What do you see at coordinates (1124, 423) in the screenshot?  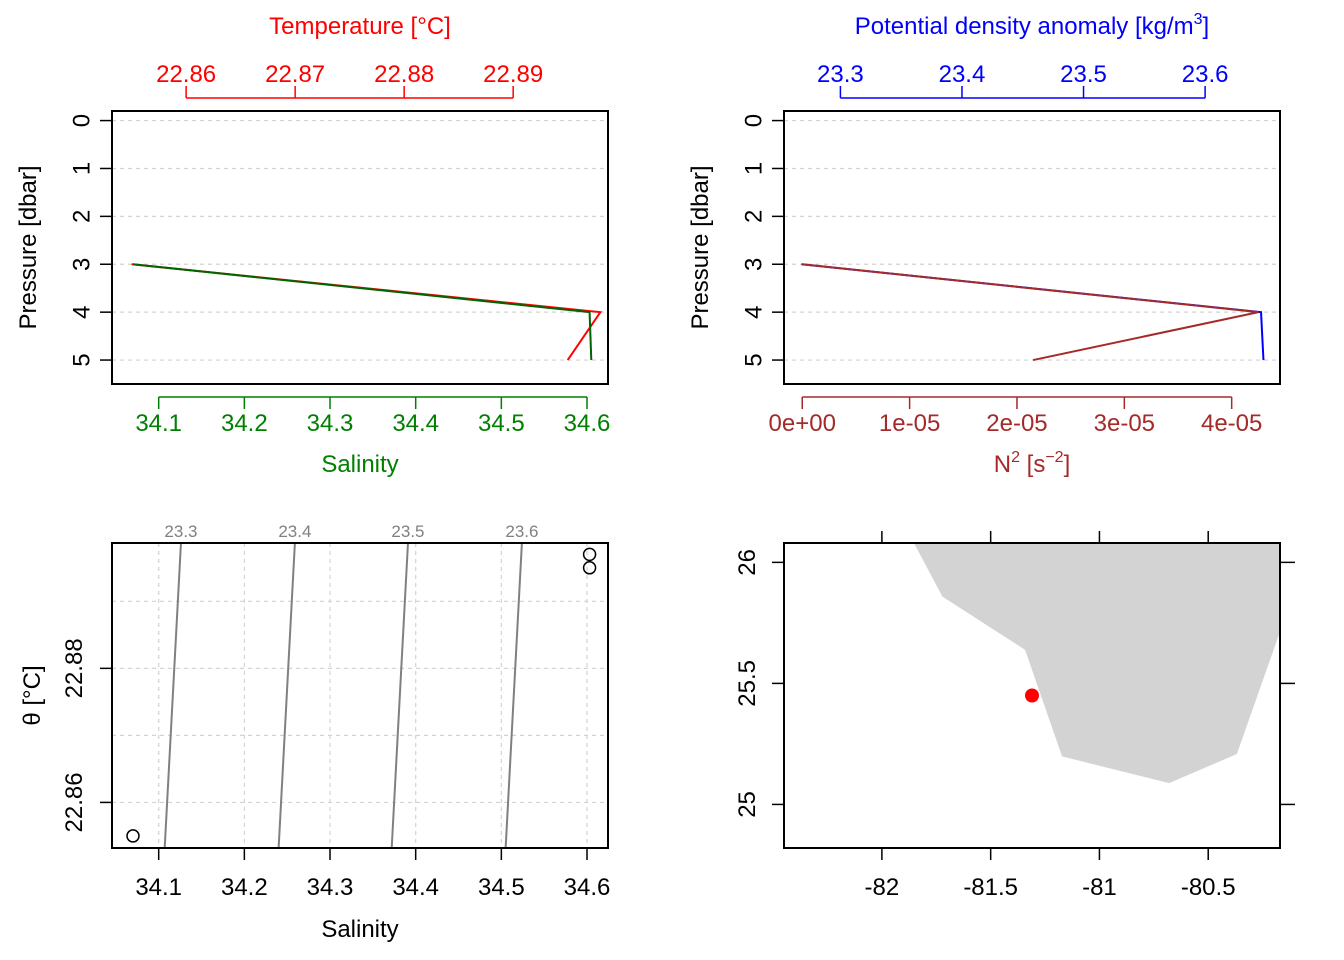 I see `bottom-tick-label: 3e-05` at bounding box center [1124, 423].